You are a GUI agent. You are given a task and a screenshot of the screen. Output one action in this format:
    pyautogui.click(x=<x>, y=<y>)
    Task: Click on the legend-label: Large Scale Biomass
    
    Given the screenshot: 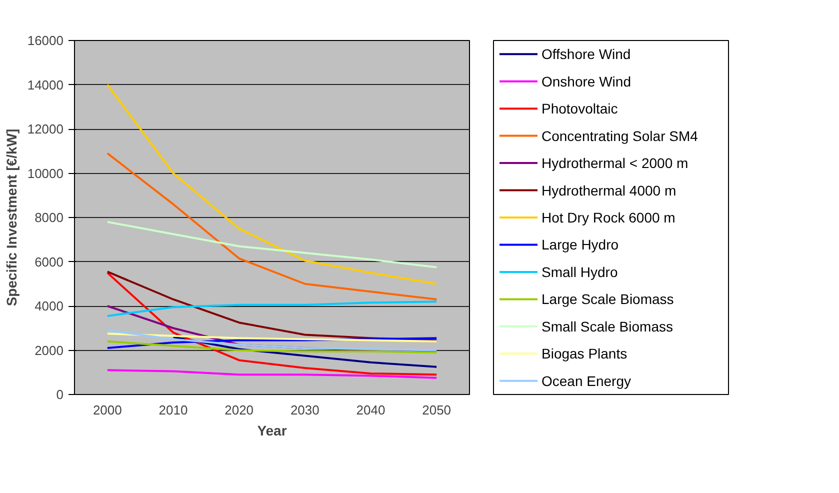 What is the action you would take?
    pyautogui.click(x=608, y=299)
    